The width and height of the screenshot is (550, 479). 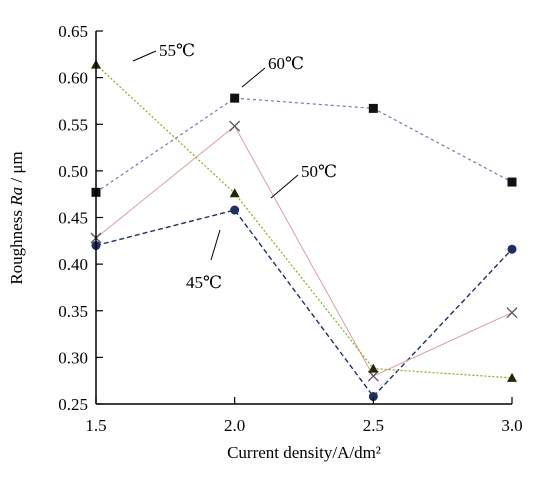 What do you see at coordinates (16, 197) in the screenshot?
I see `y-axis-label-italic: Ra` at bounding box center [16, 197].